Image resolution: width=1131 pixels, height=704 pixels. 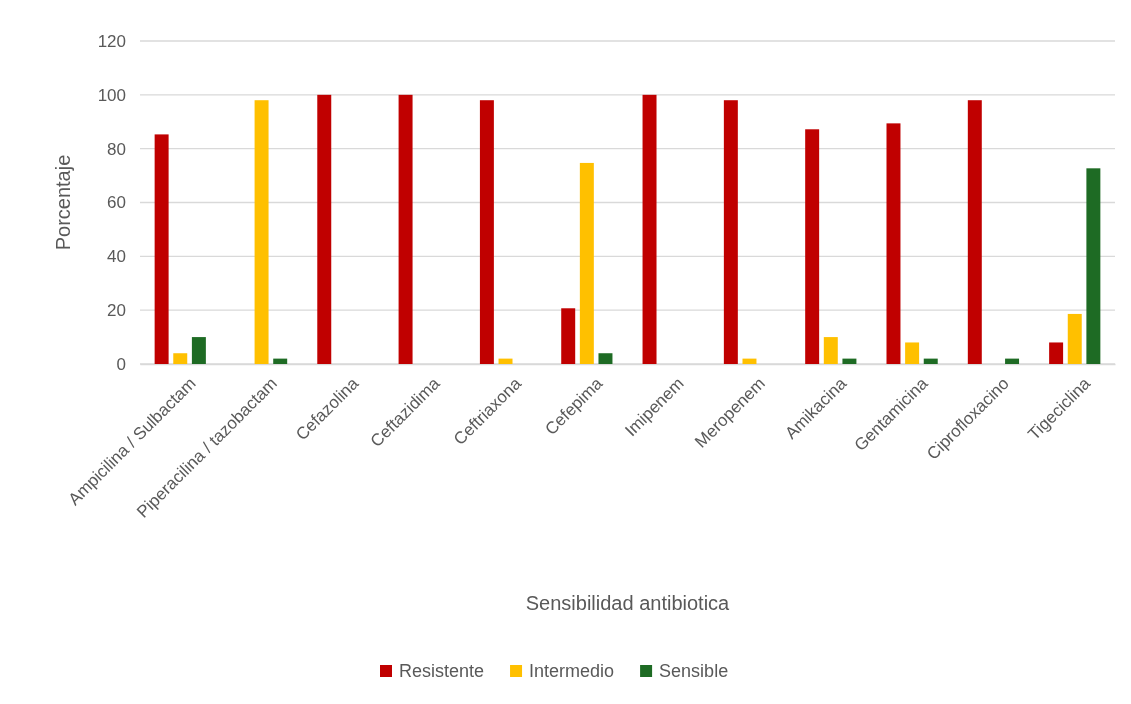 What do you see at coordinates (116, 257) in the screenshot?
I see `y-tick-label: 40` at bounding box center [116, 257].